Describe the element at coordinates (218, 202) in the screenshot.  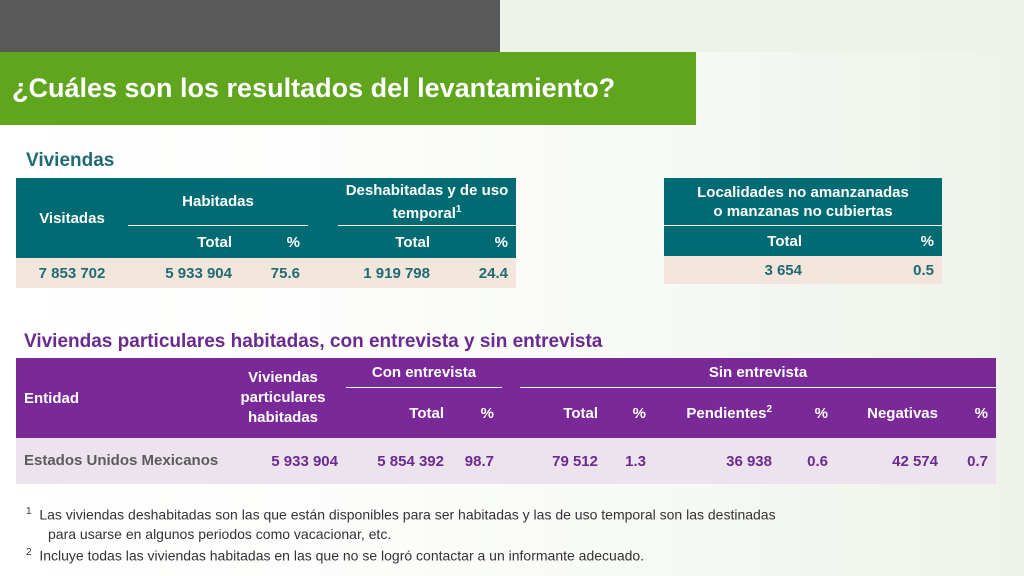
I see `habitadas-header: Habitadas` at that location.